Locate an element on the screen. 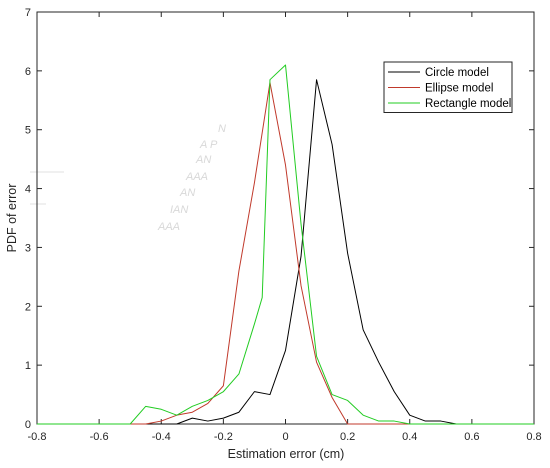  stray-artifact-text: IAN is located at coordinates (179, 210).